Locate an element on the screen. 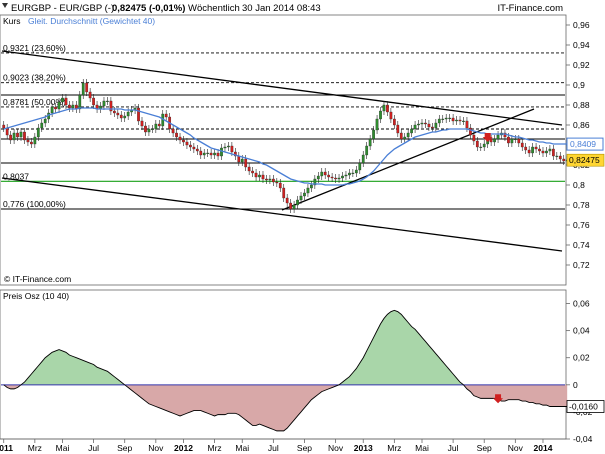 This screenshot has width=605, height=454. header-symbol: EURGBP - EUR/GBP (-) is located at coordinates (62, 8).